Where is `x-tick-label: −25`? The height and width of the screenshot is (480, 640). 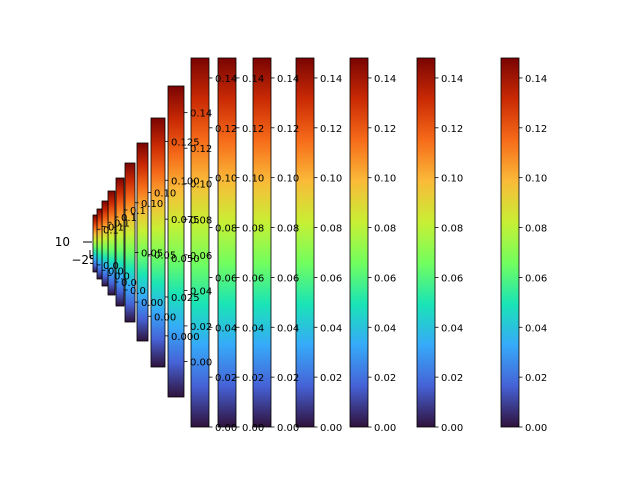
x-tick-label: −25 is located at coordinates (83, 260).